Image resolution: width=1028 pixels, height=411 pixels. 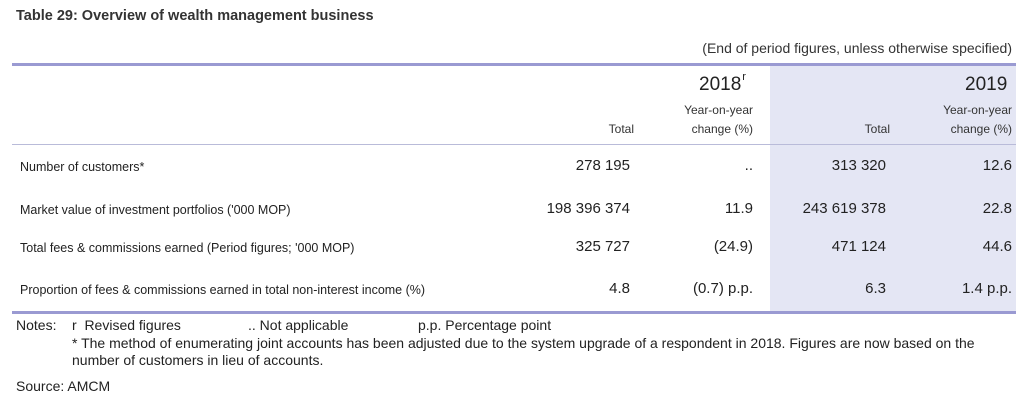 I want to click on cell-yoy-2019: 12.6, so click(x=997, y=165).